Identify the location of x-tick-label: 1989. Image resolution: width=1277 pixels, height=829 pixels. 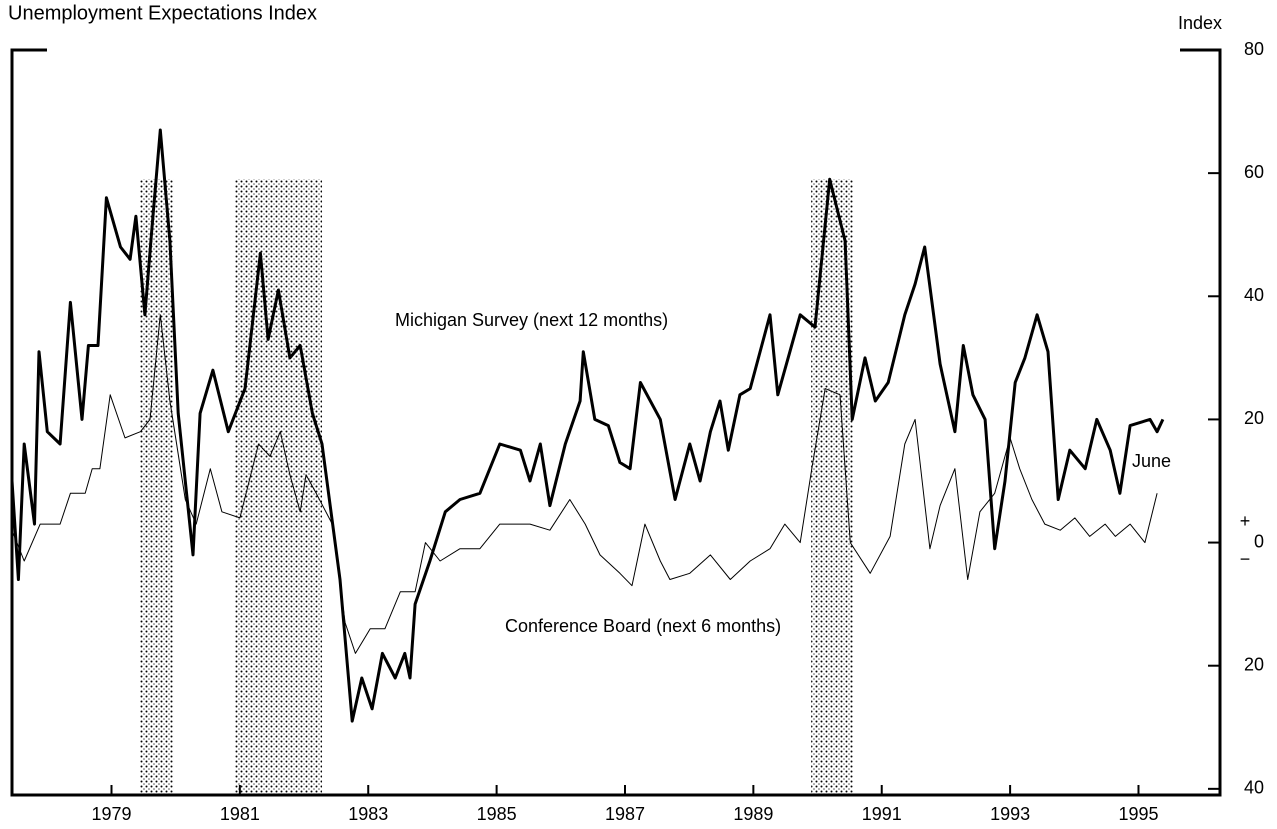
(753, 814).